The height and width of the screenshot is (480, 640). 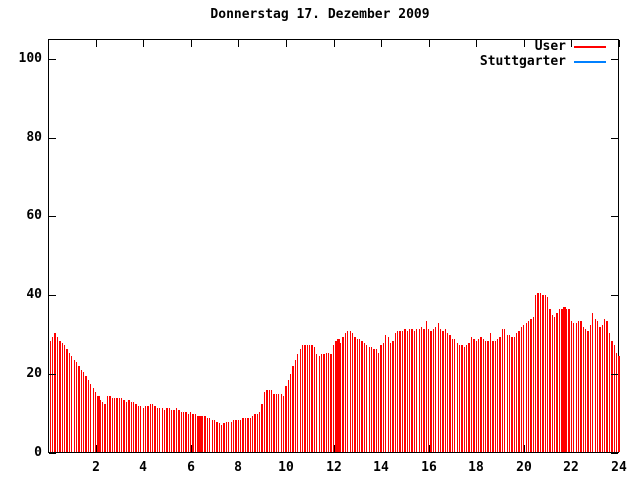 What do you see at coordinates (590, 62) in the screenshot?
I see `legend-line-stuttgarter` at bounding box center [590, 62].